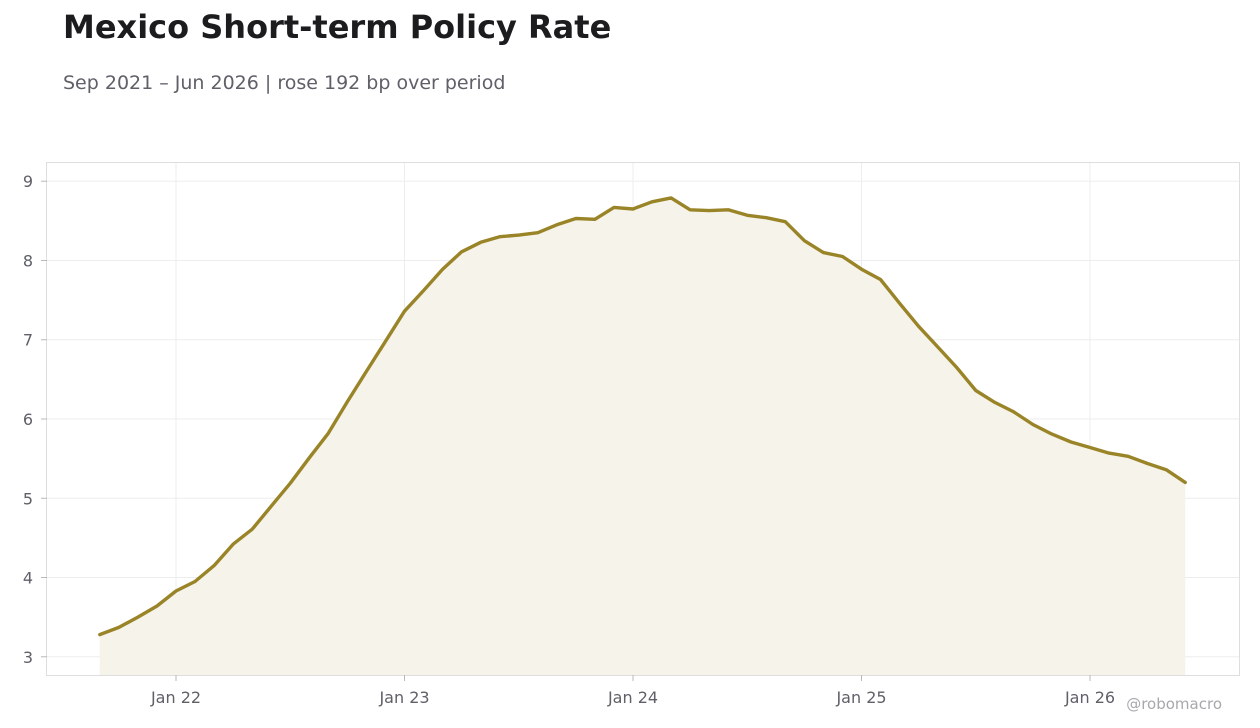  What do you see at coordinates (28, 578) in the screenshot?
I see `y-tick-label: 4` at bounding box center [28, 578].